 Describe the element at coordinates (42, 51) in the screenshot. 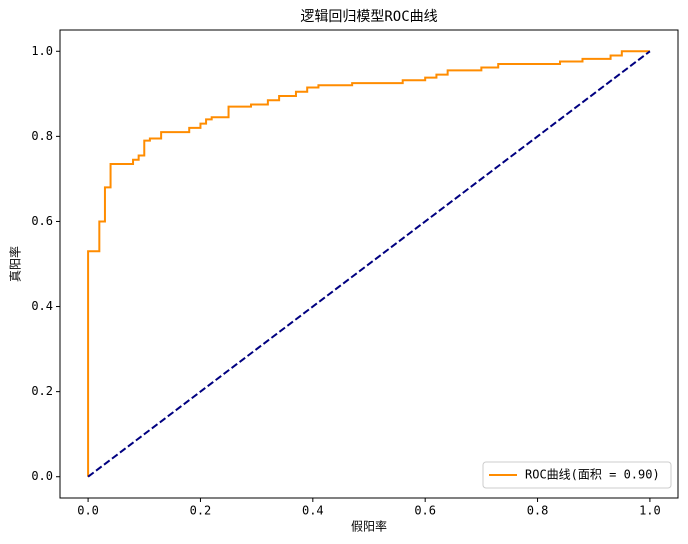

I see `y-tick-label: 1.0` at that location.